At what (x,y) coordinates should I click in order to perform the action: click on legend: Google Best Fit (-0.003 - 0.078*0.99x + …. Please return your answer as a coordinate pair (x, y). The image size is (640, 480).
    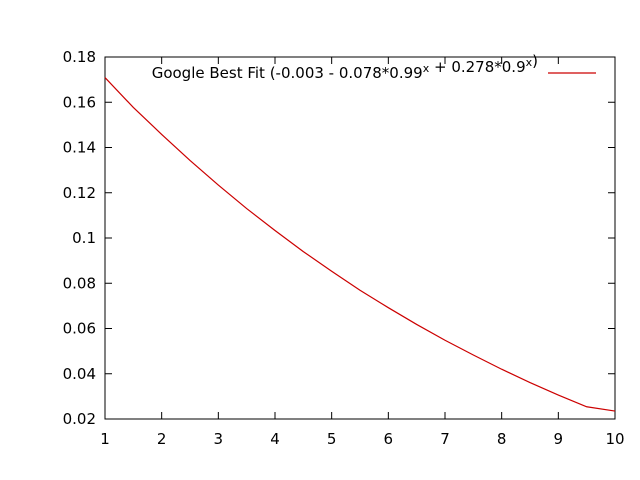
    Looking at the image, I should click on (374, 67).